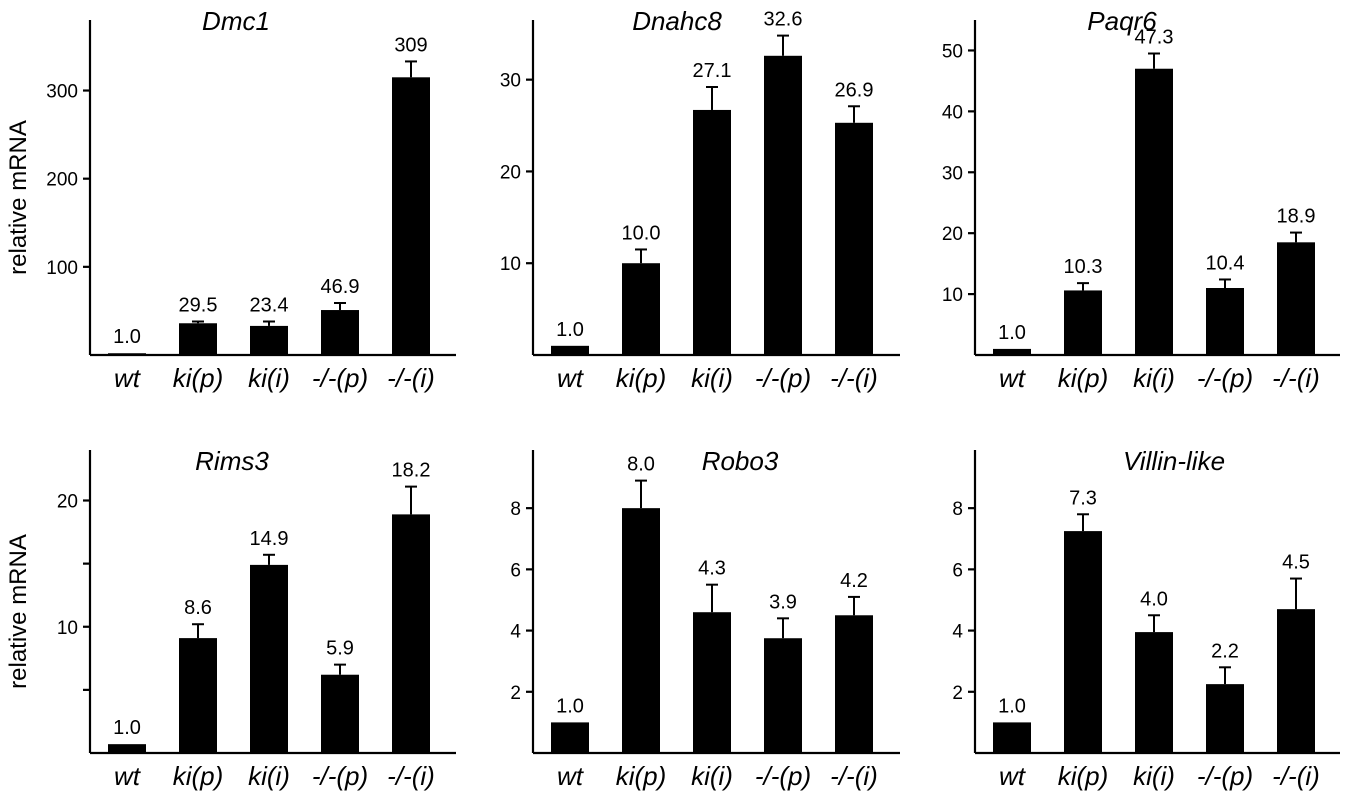 The width and height of the screenshot is (1347, 800). Describe the element at coordinates (62, 268) in the screenshot. I see `y-tick-label: 100` at that location.